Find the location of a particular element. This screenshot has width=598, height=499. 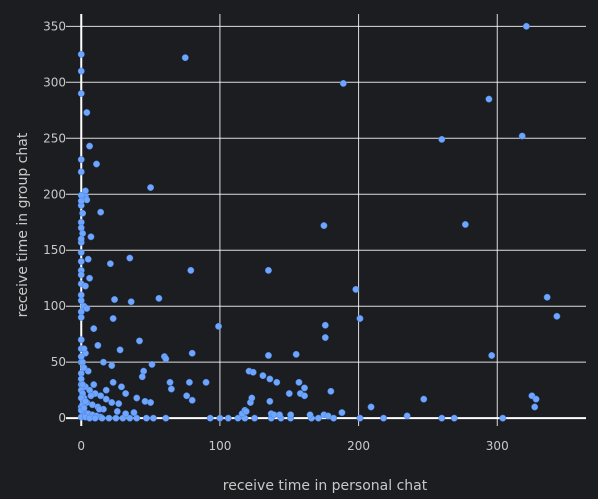

y-tick-label: 100 is located at coordinates (54, 306).